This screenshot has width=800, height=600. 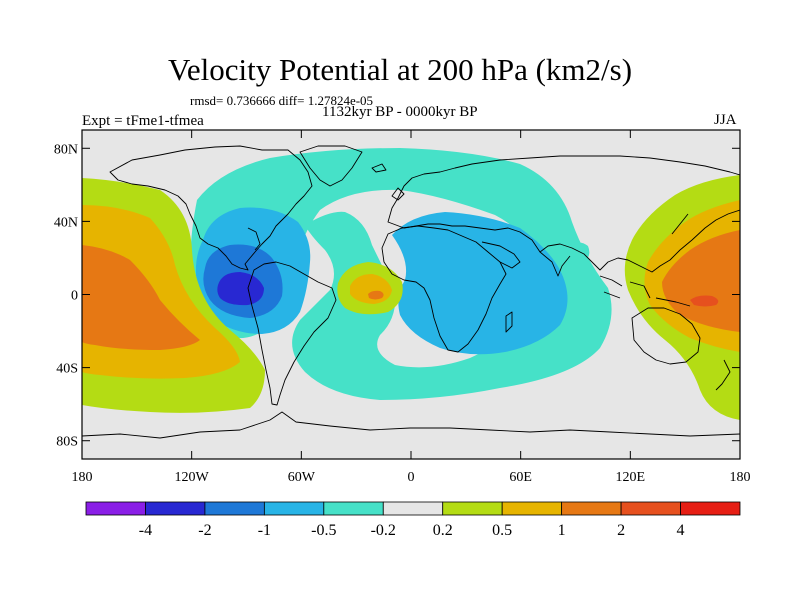 I want to click on coast-florida-gulf, so click(x=254, y=239).